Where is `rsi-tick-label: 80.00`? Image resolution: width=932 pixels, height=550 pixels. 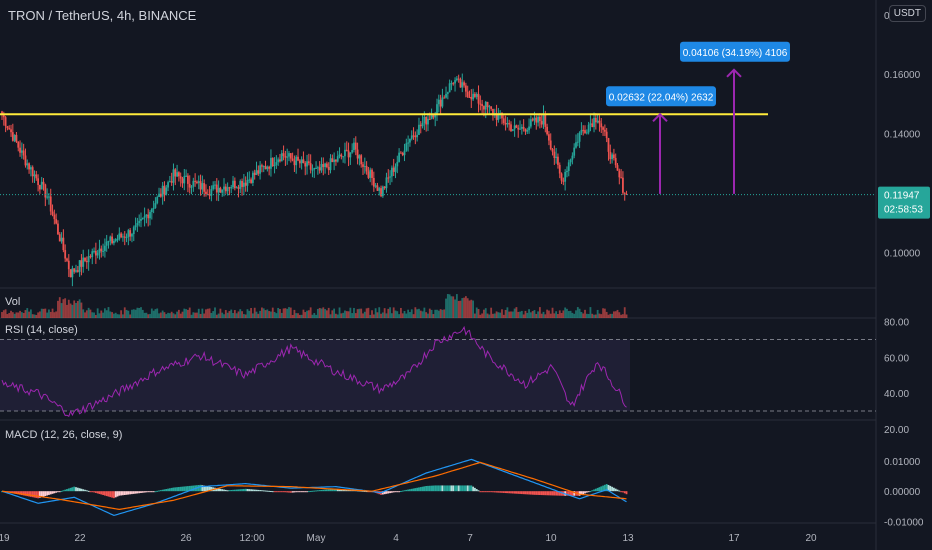 rsi-tick-label: 80.00 is located at coordinates (896, 323).